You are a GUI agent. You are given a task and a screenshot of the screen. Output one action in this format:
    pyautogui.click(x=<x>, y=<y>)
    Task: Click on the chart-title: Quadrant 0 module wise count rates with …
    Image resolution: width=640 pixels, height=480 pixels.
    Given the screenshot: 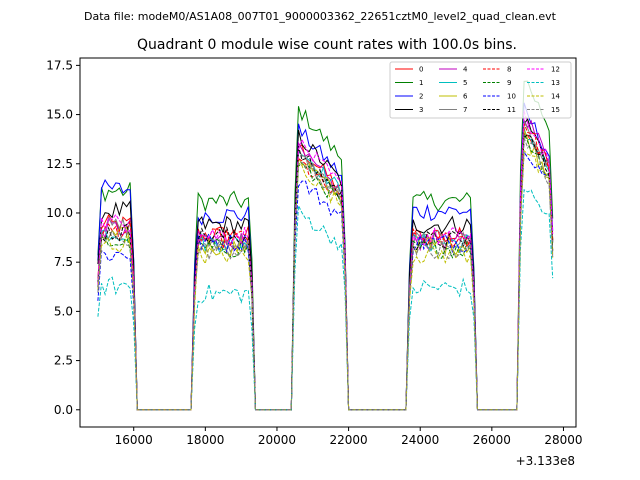 What is the action you would take?
    pyautogui.click(x=327, y=45)
    